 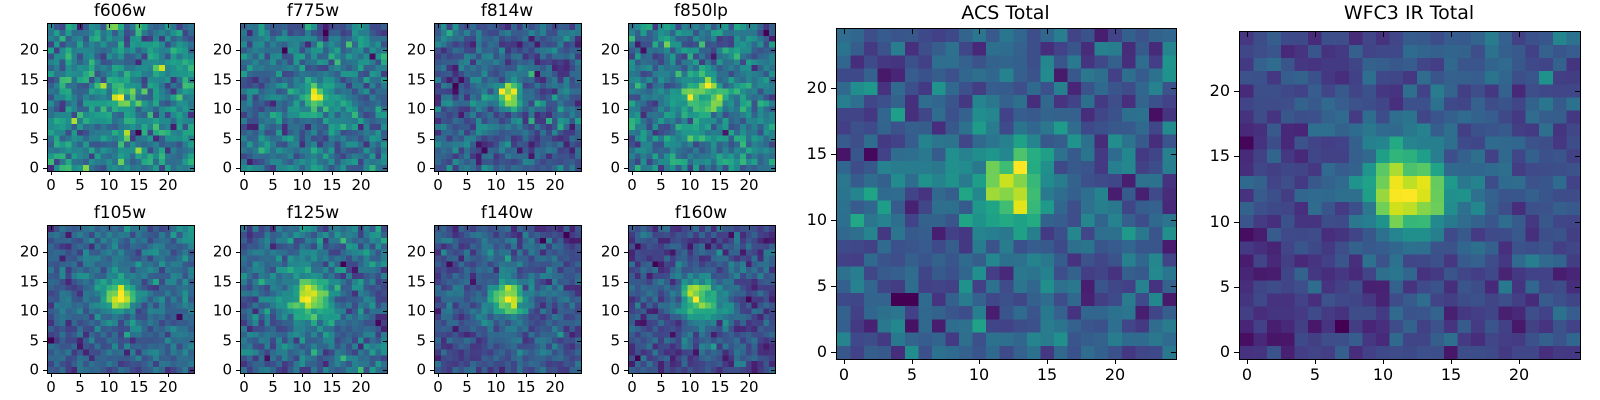 What do you see at coordinates (702, 299) in the screenshot?
I see `heatmap-axes` at bounding box center [702, 299].